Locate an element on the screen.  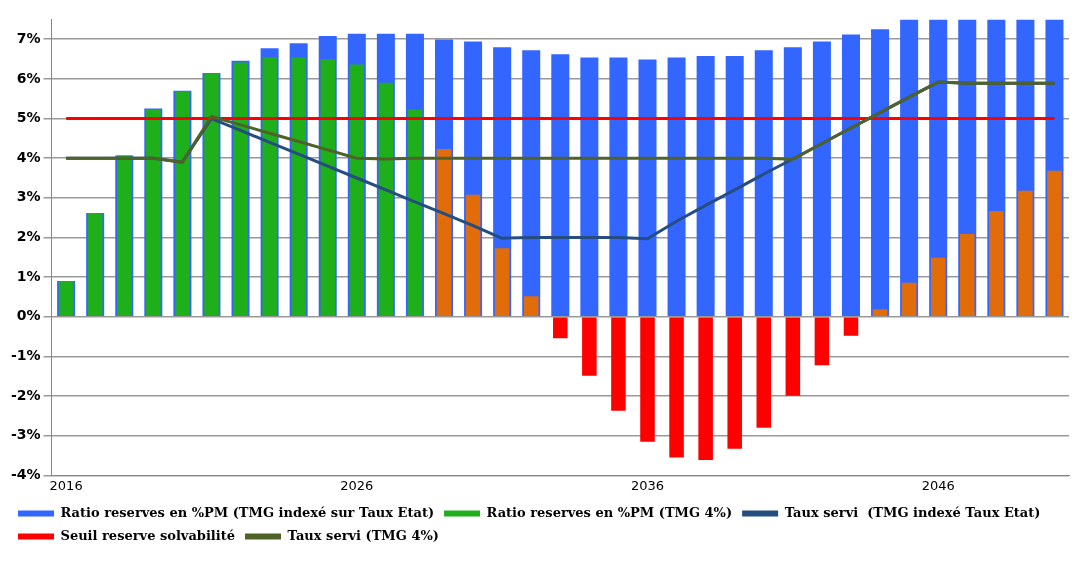
x-tick-label: 2026 is located at coordinates (357, 485).